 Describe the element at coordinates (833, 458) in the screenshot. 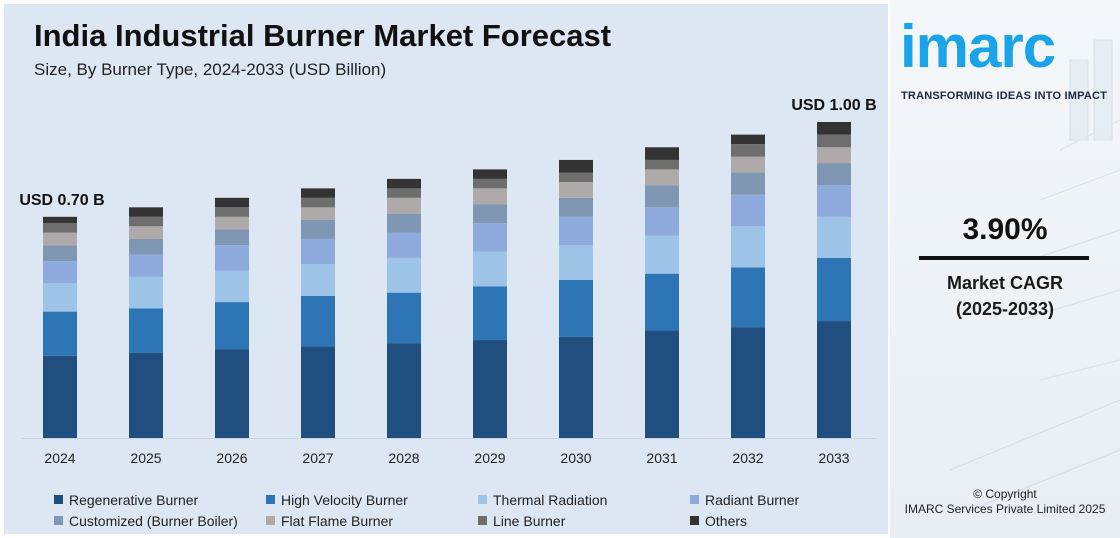

I see `x-tick-label: 2033` at that location.